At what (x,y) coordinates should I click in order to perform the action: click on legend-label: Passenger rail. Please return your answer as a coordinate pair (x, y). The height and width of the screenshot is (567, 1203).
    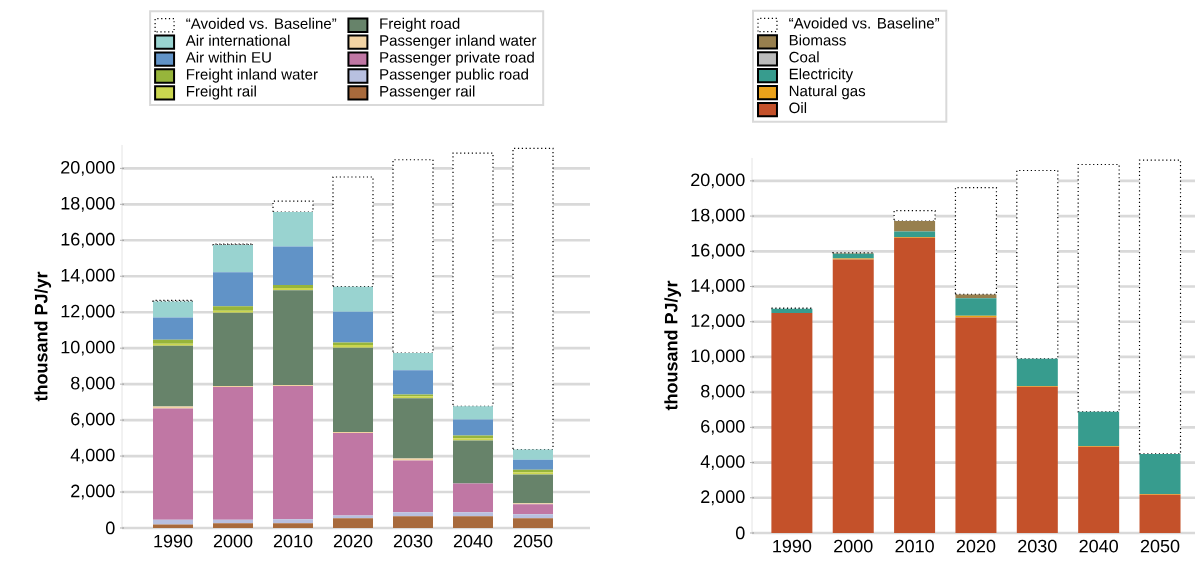
    Looking at the image, I should click on (427, 92).